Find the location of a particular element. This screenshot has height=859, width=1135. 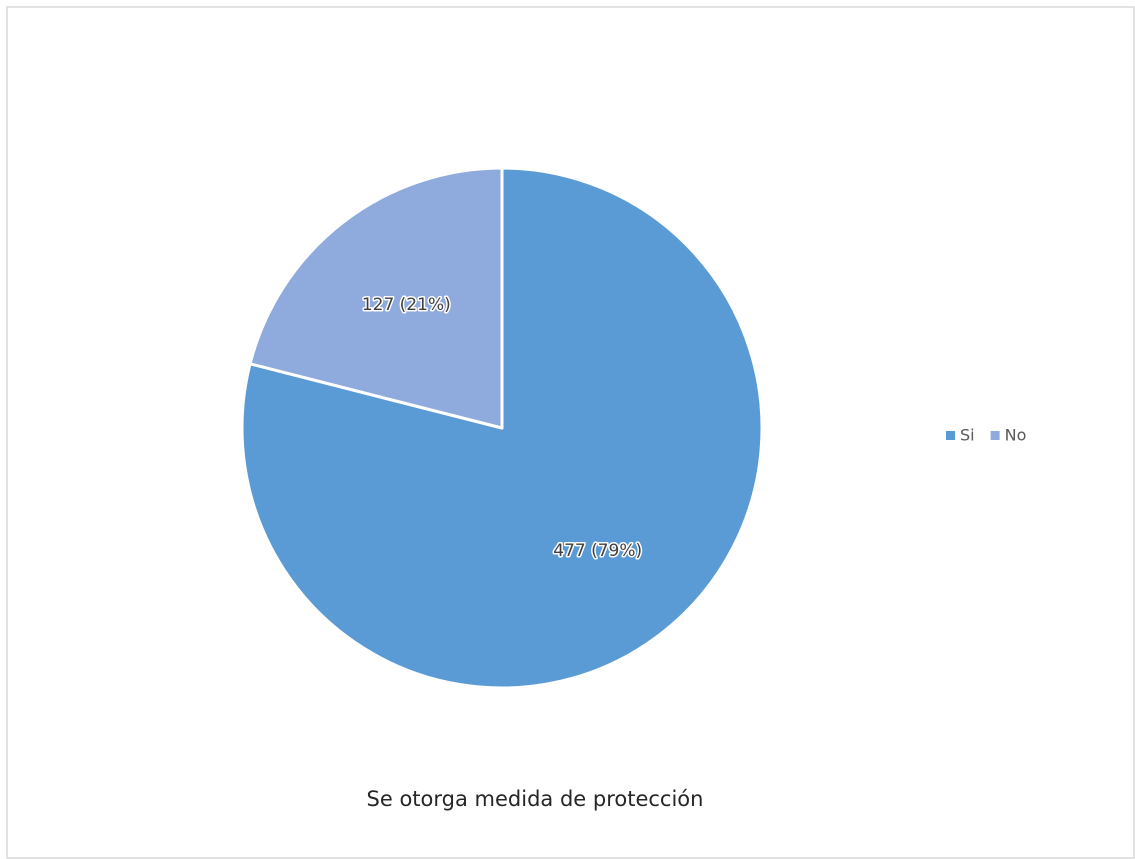

data-label: 477 (79%) is located at coordinates (597, 551).